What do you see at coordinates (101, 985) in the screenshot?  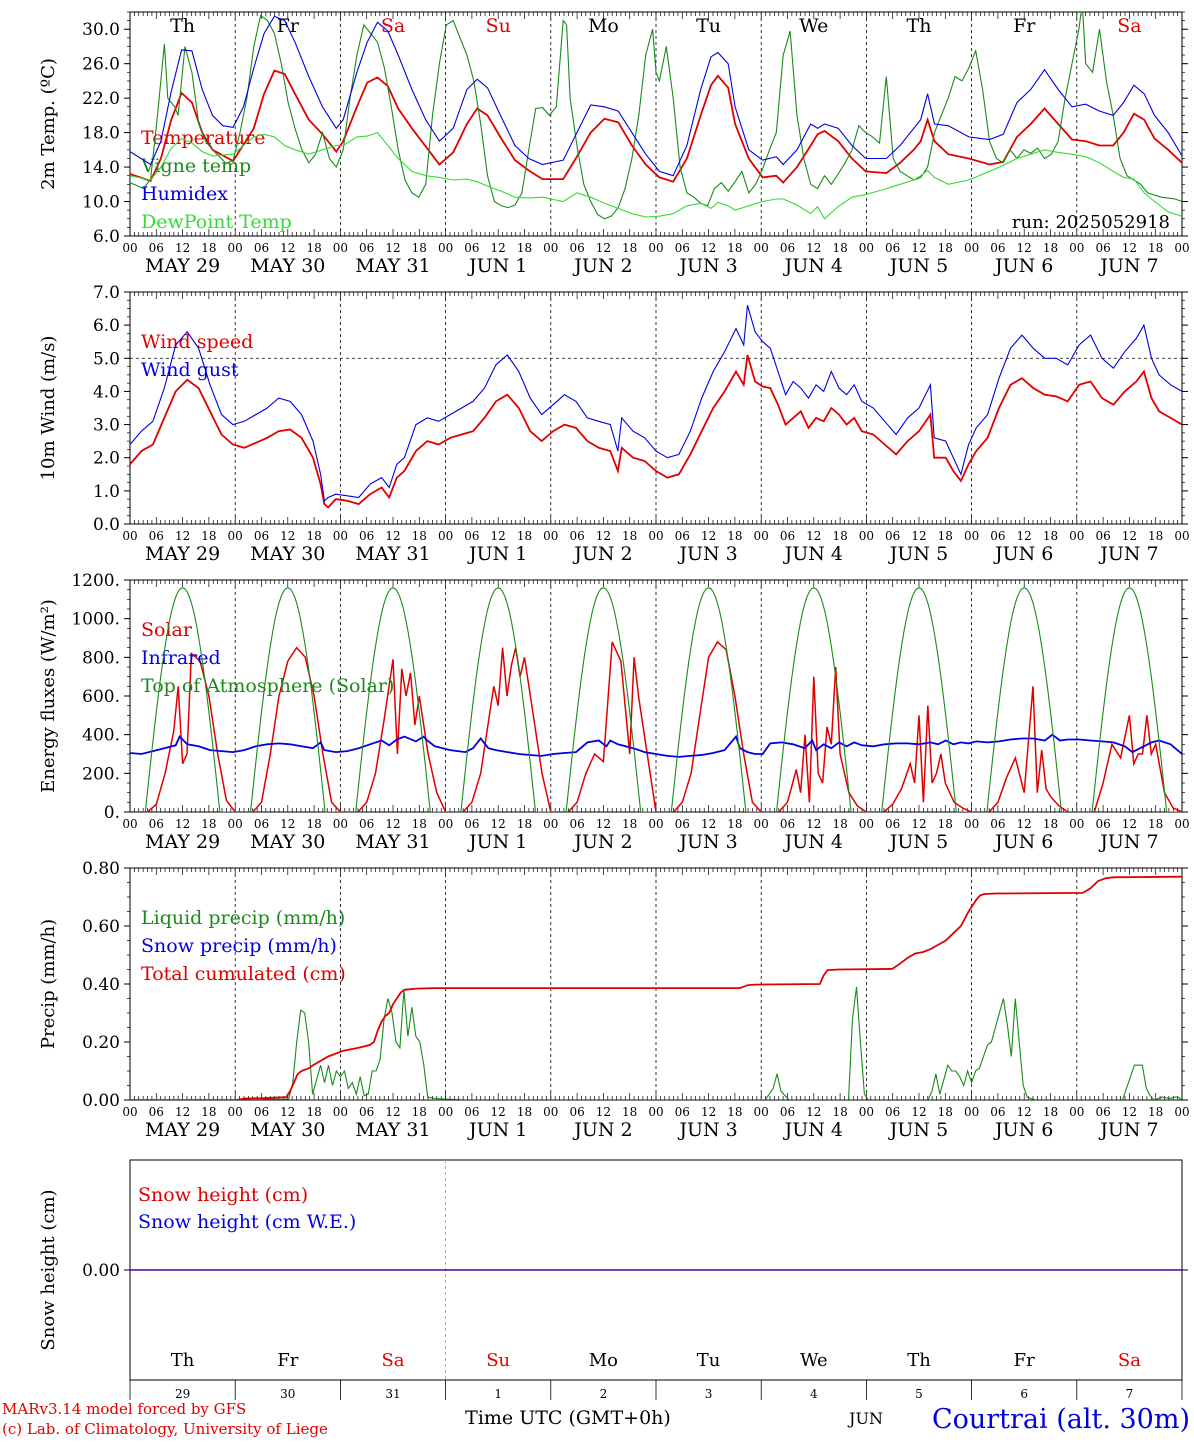 I see `y-tick-label: 0.40` at bounding box center [101, 985].